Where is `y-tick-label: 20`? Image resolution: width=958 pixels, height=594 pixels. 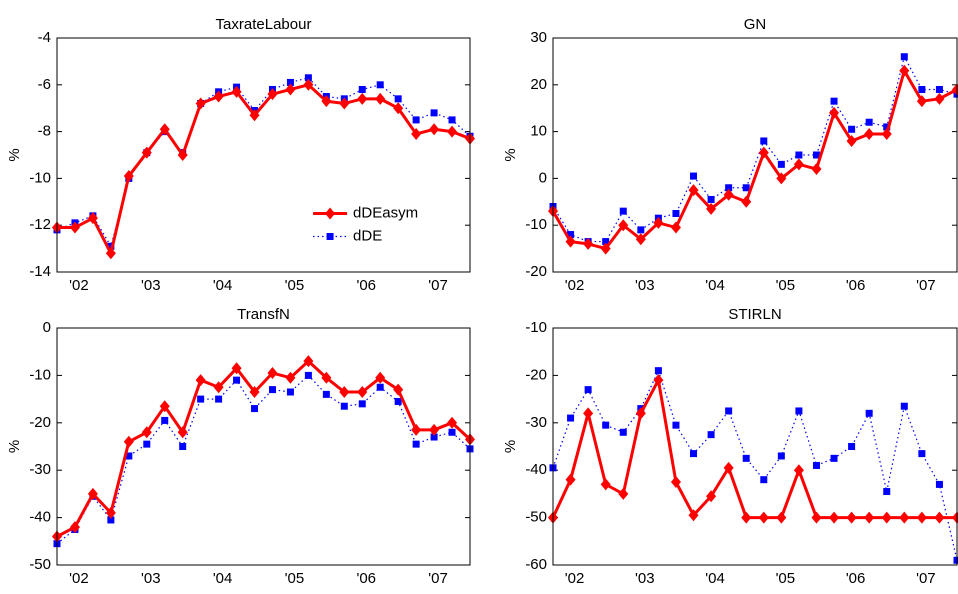
y-tick-label: 20 is located at coordinates (538, 84).